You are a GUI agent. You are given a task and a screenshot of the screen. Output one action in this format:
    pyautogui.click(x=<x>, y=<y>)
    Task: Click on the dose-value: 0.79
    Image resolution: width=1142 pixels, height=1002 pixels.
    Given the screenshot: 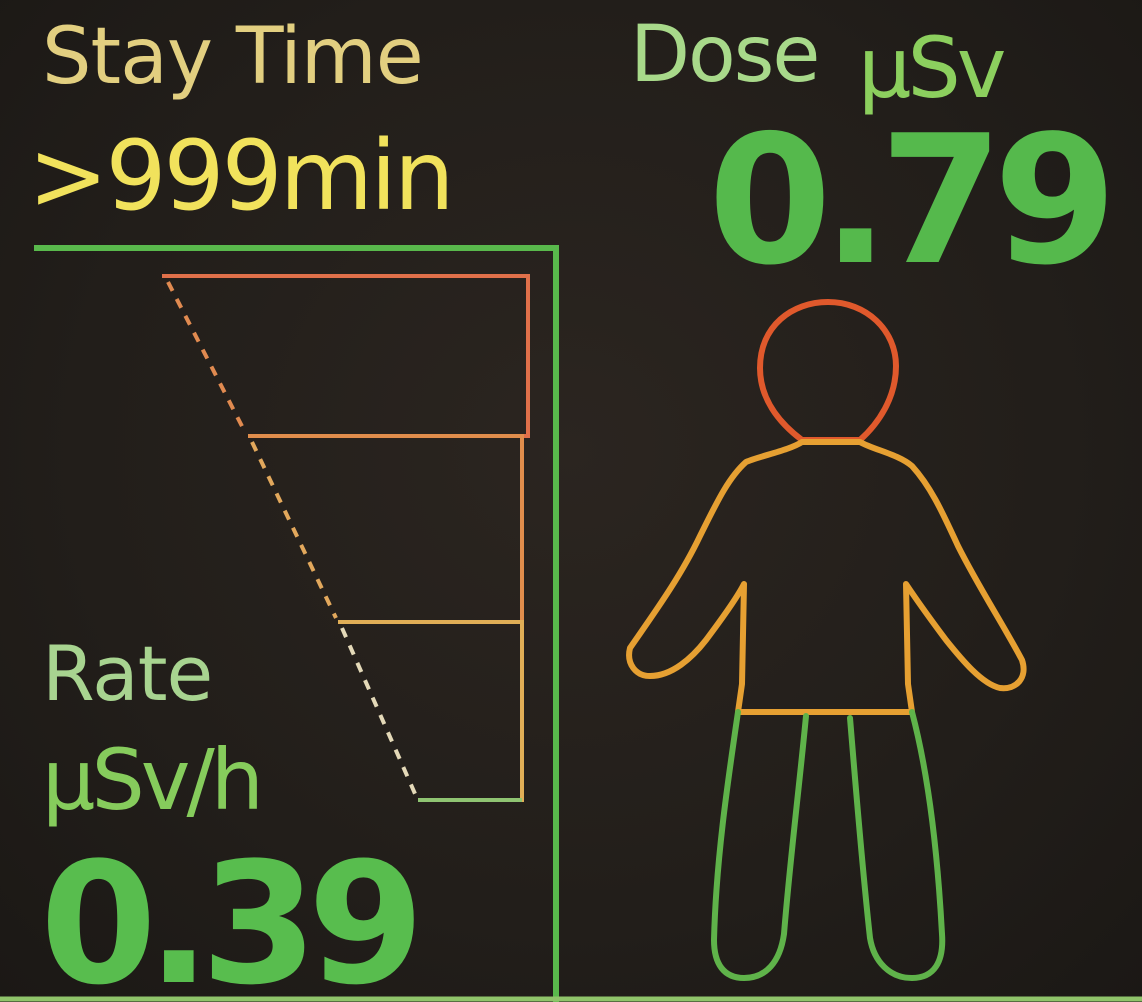 What is the action you would take?
    pyautogui.click(x=912, y=200)
    